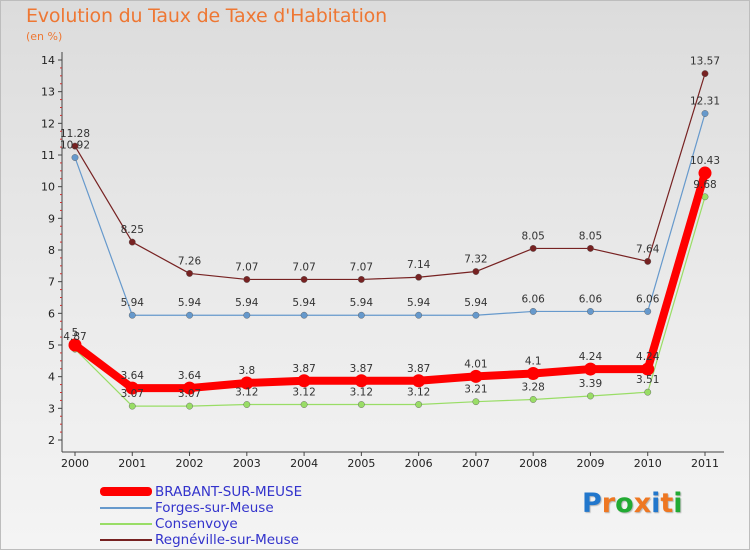 This screenshot has height=550, width=750. I want to click on data-label: 8.05, so click(532, 236).